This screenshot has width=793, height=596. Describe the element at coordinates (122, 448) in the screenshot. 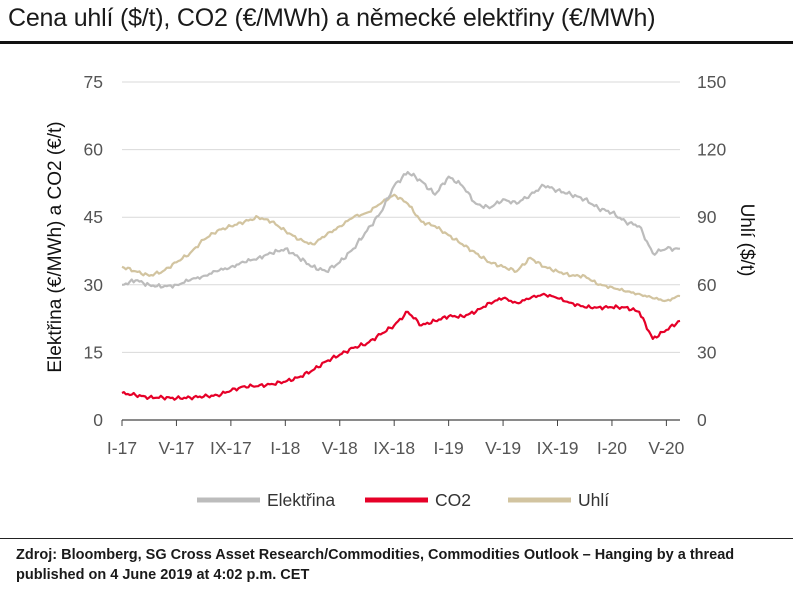

I see `x-tick-label: I-17` at that location.